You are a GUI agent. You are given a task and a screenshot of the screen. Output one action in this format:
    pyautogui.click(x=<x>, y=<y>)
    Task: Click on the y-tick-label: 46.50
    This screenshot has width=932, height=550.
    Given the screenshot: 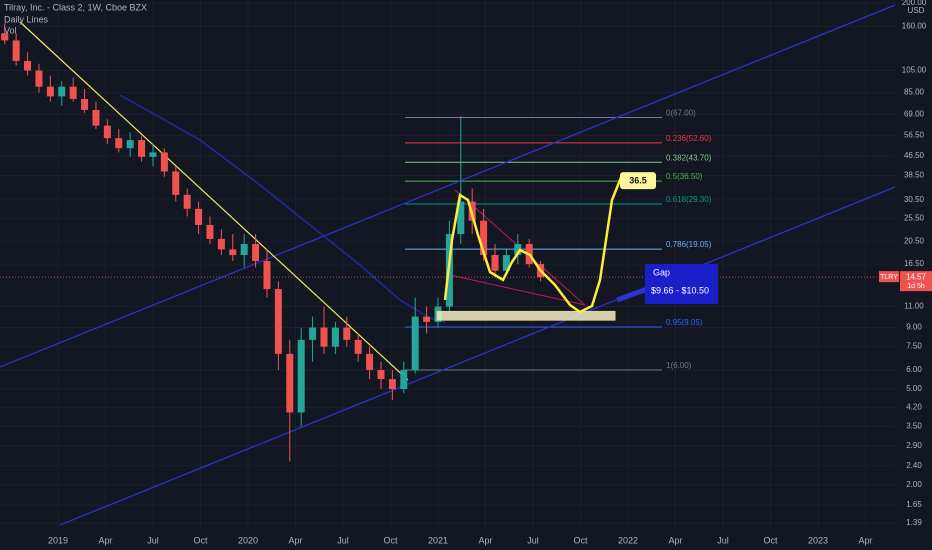 What is the action you would take?
    pyautogui.click(x=914, y=155)
    